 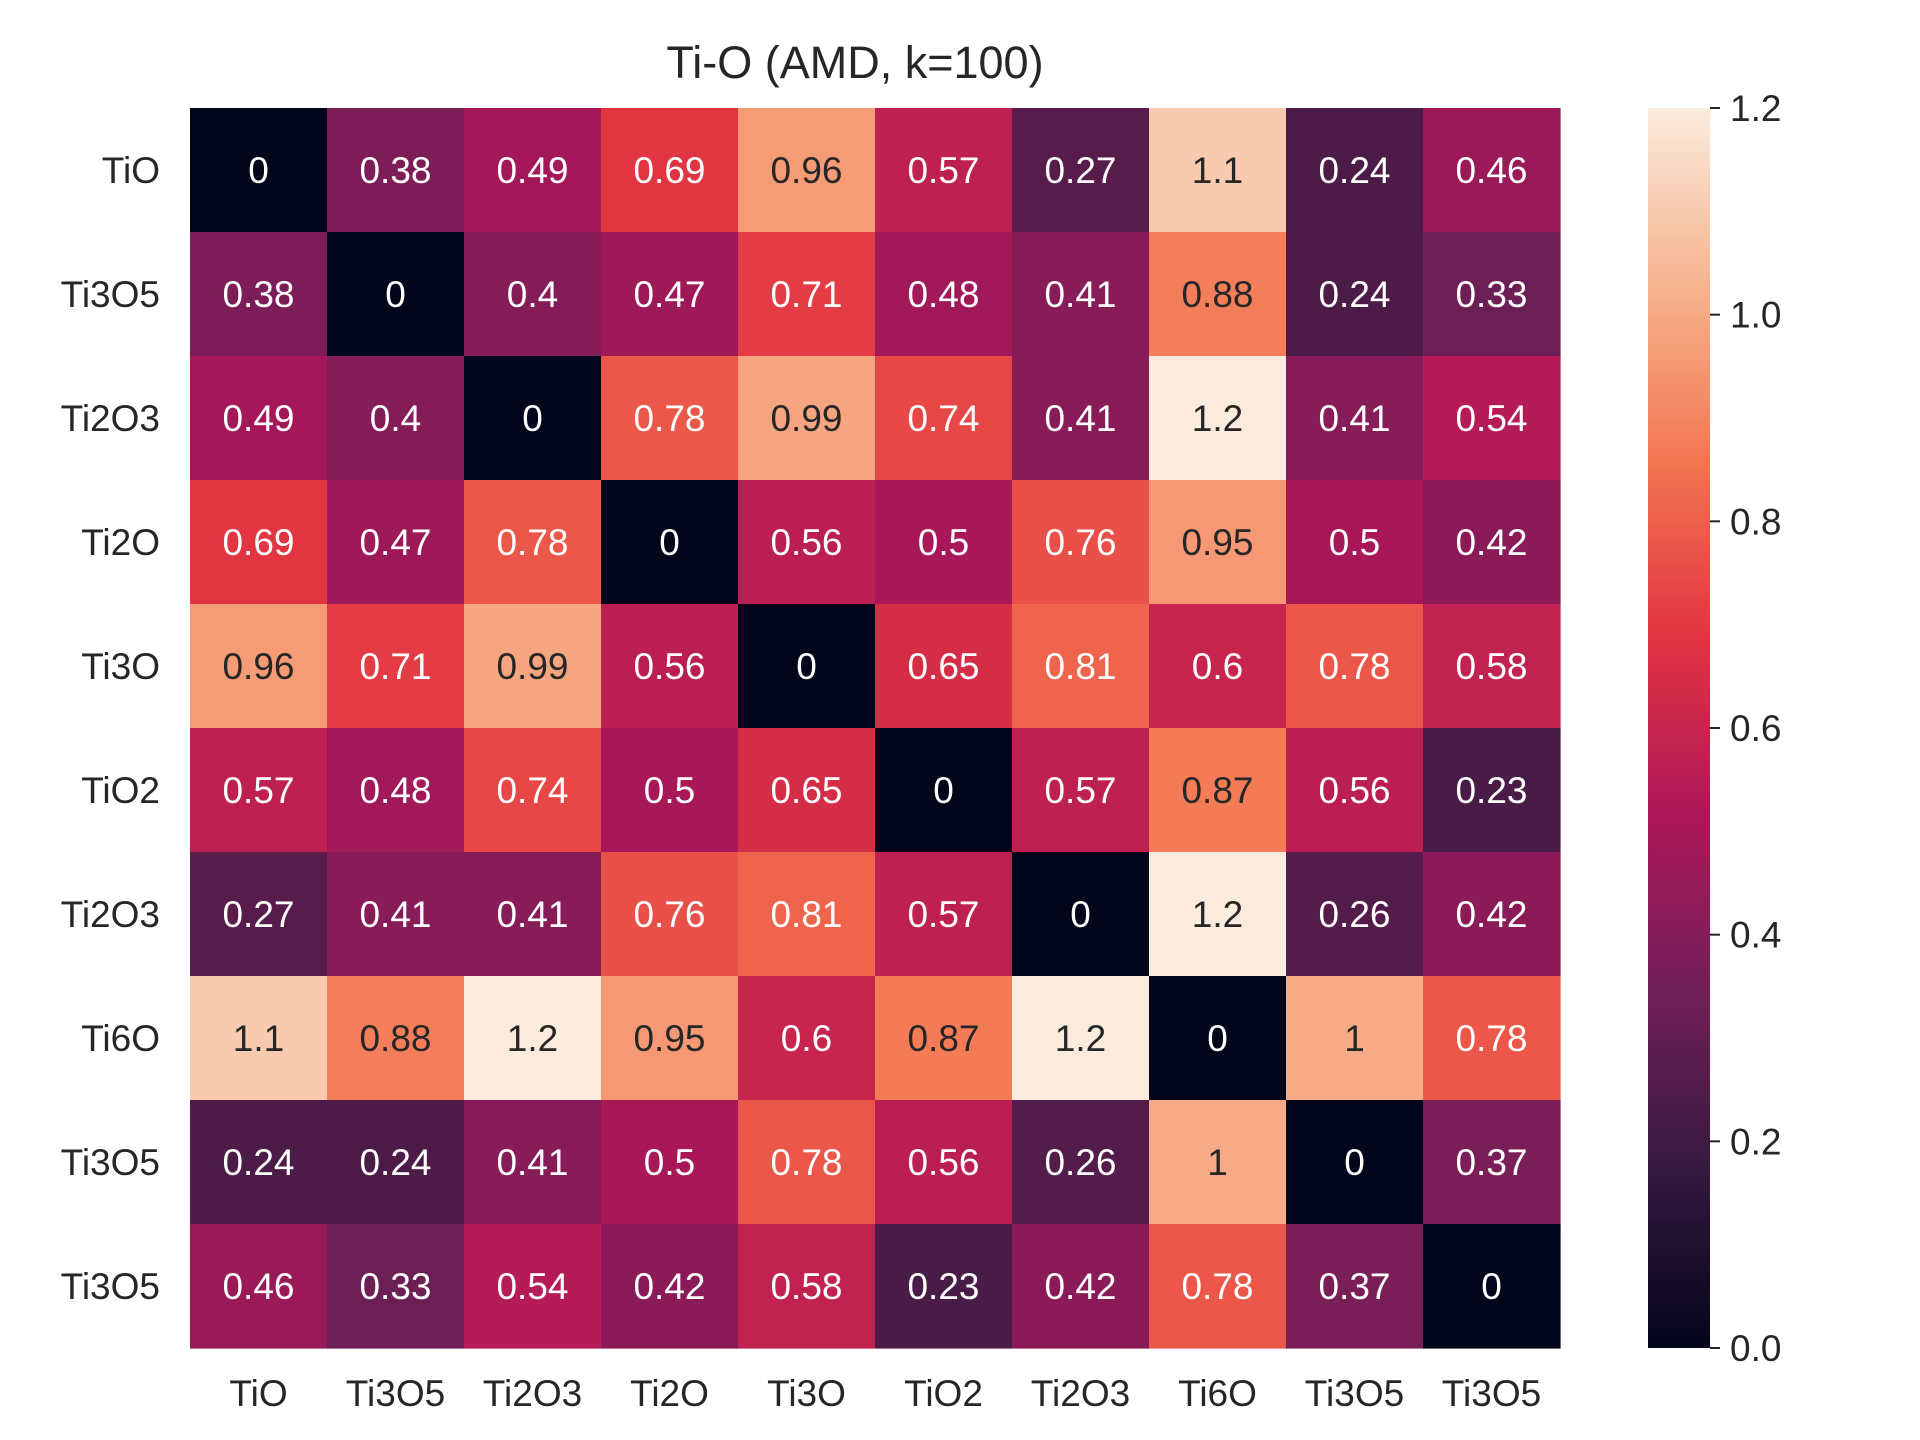 What do you see at coordinates (131, 170) in the screenshot?
I see `y-tick-label: TiO` at bounding box center [131, 170].